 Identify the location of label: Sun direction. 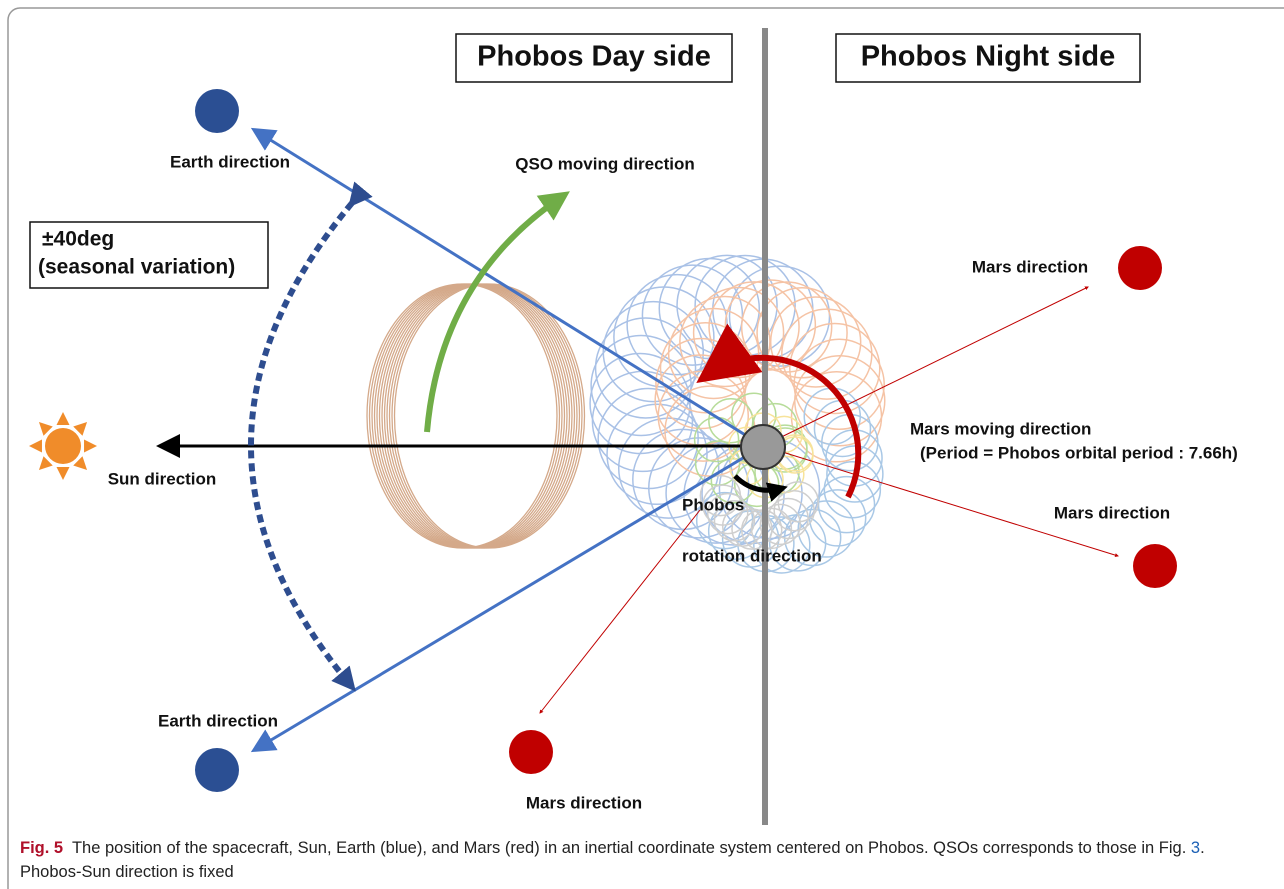
(162, 478).